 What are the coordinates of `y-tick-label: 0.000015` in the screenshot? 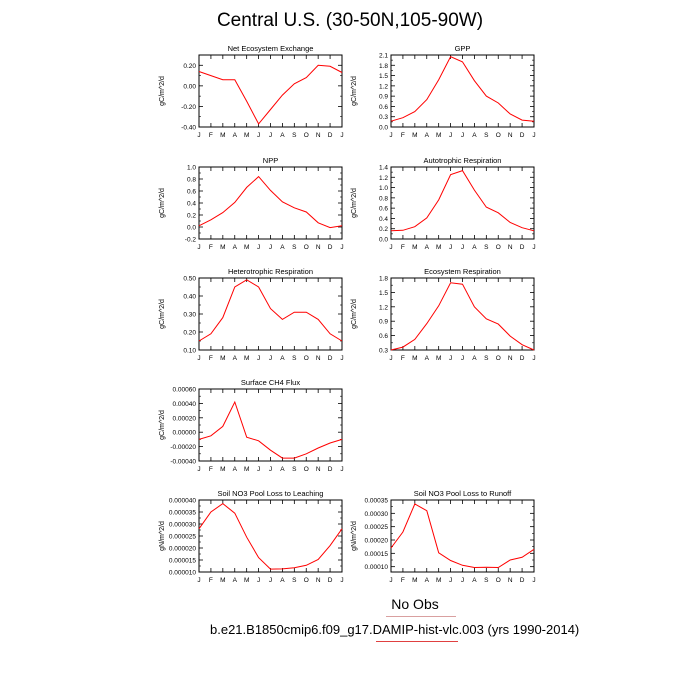 It's located at (182, 561).